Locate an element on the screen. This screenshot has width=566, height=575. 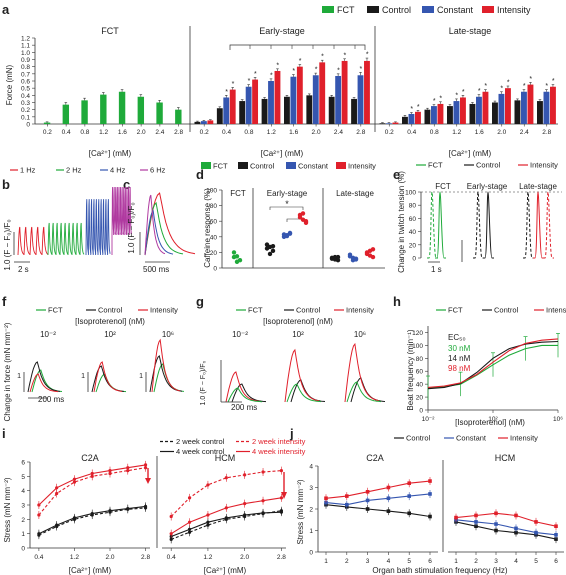
panel-a-x-tick-label: 1.2 is located at coordinates (456, 132).